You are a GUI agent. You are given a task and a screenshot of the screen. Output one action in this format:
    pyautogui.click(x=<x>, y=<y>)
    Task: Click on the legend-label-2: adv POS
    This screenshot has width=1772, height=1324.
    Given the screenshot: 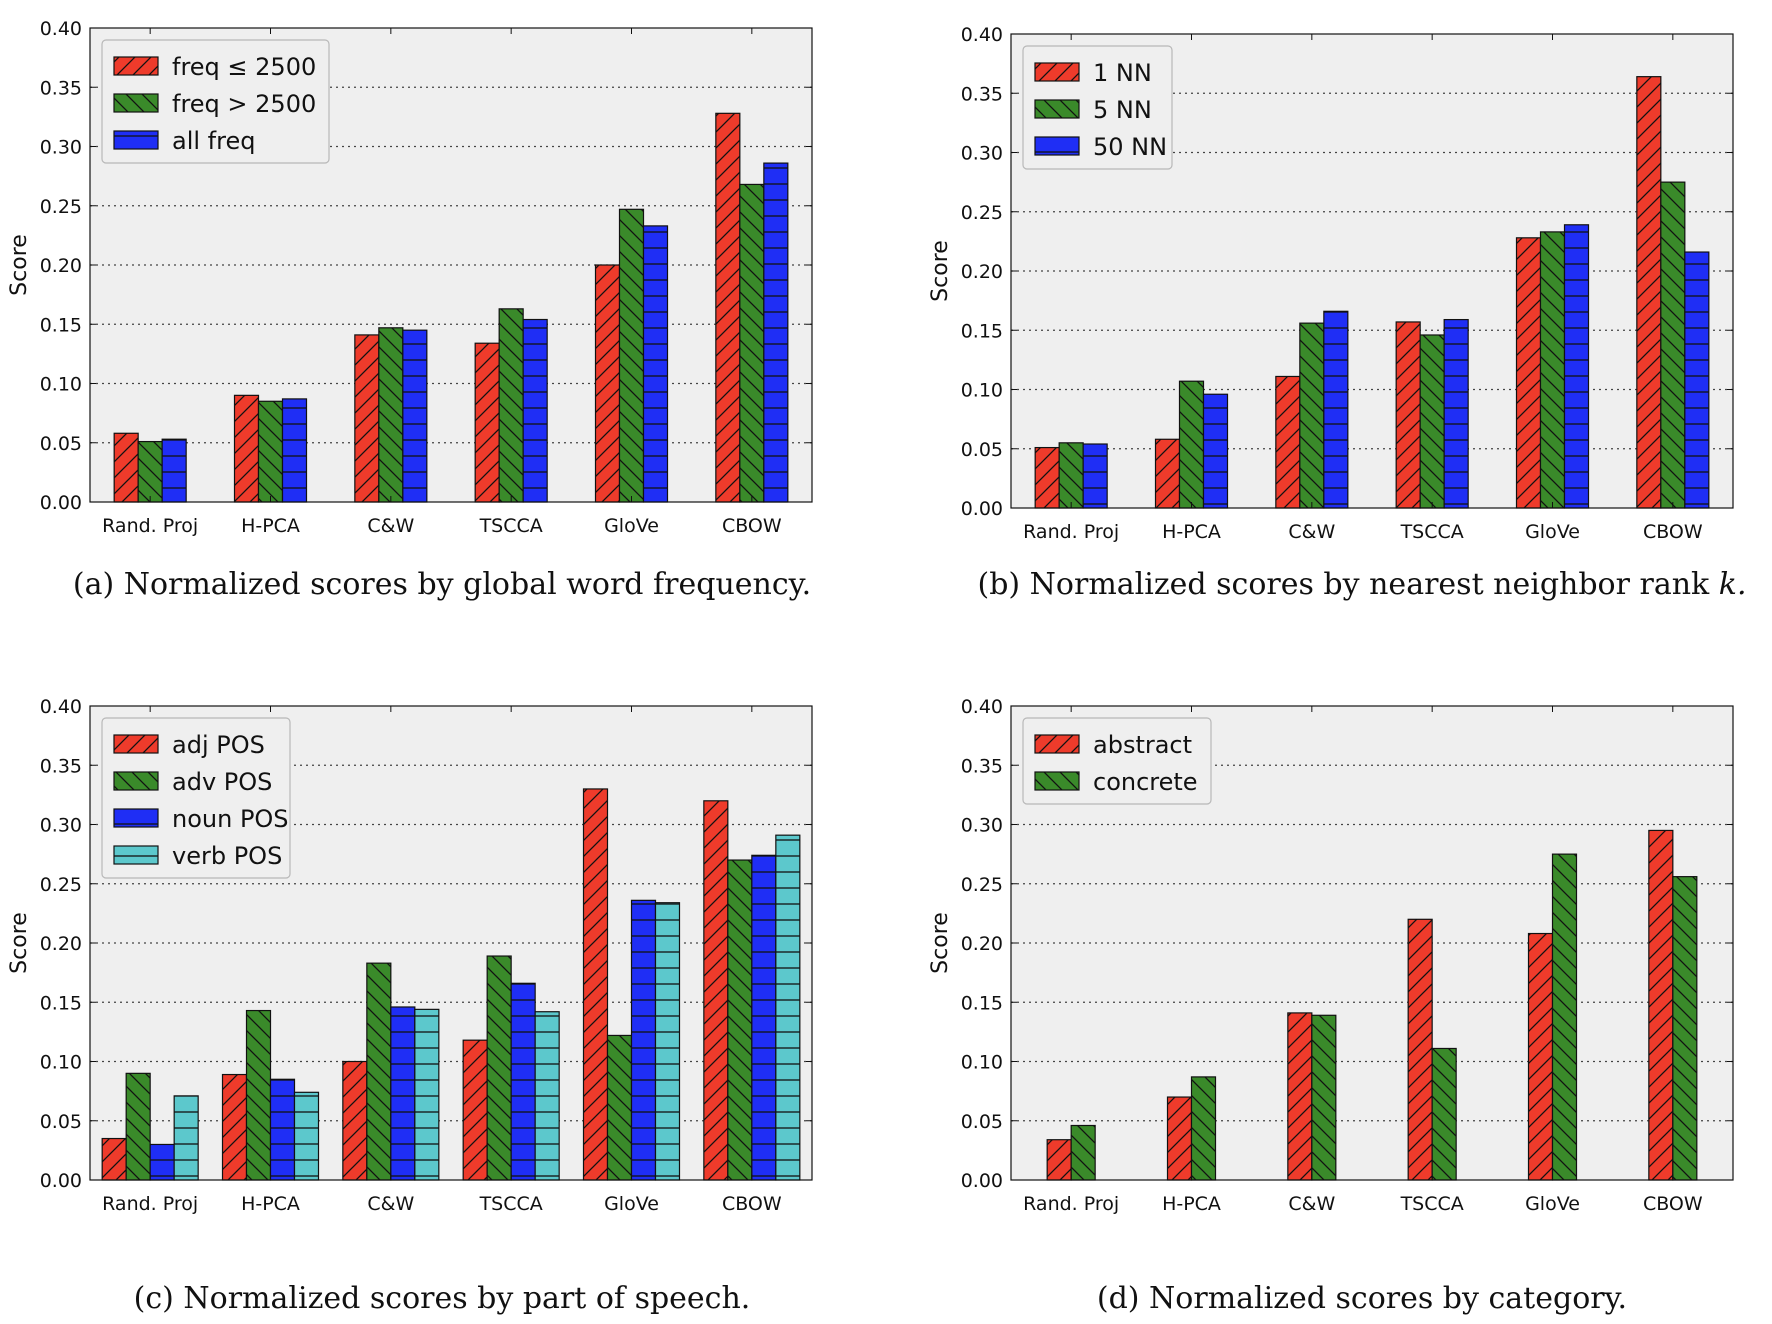 What is the action you would take?
    pyautogui.click(x=222, y=782)
    